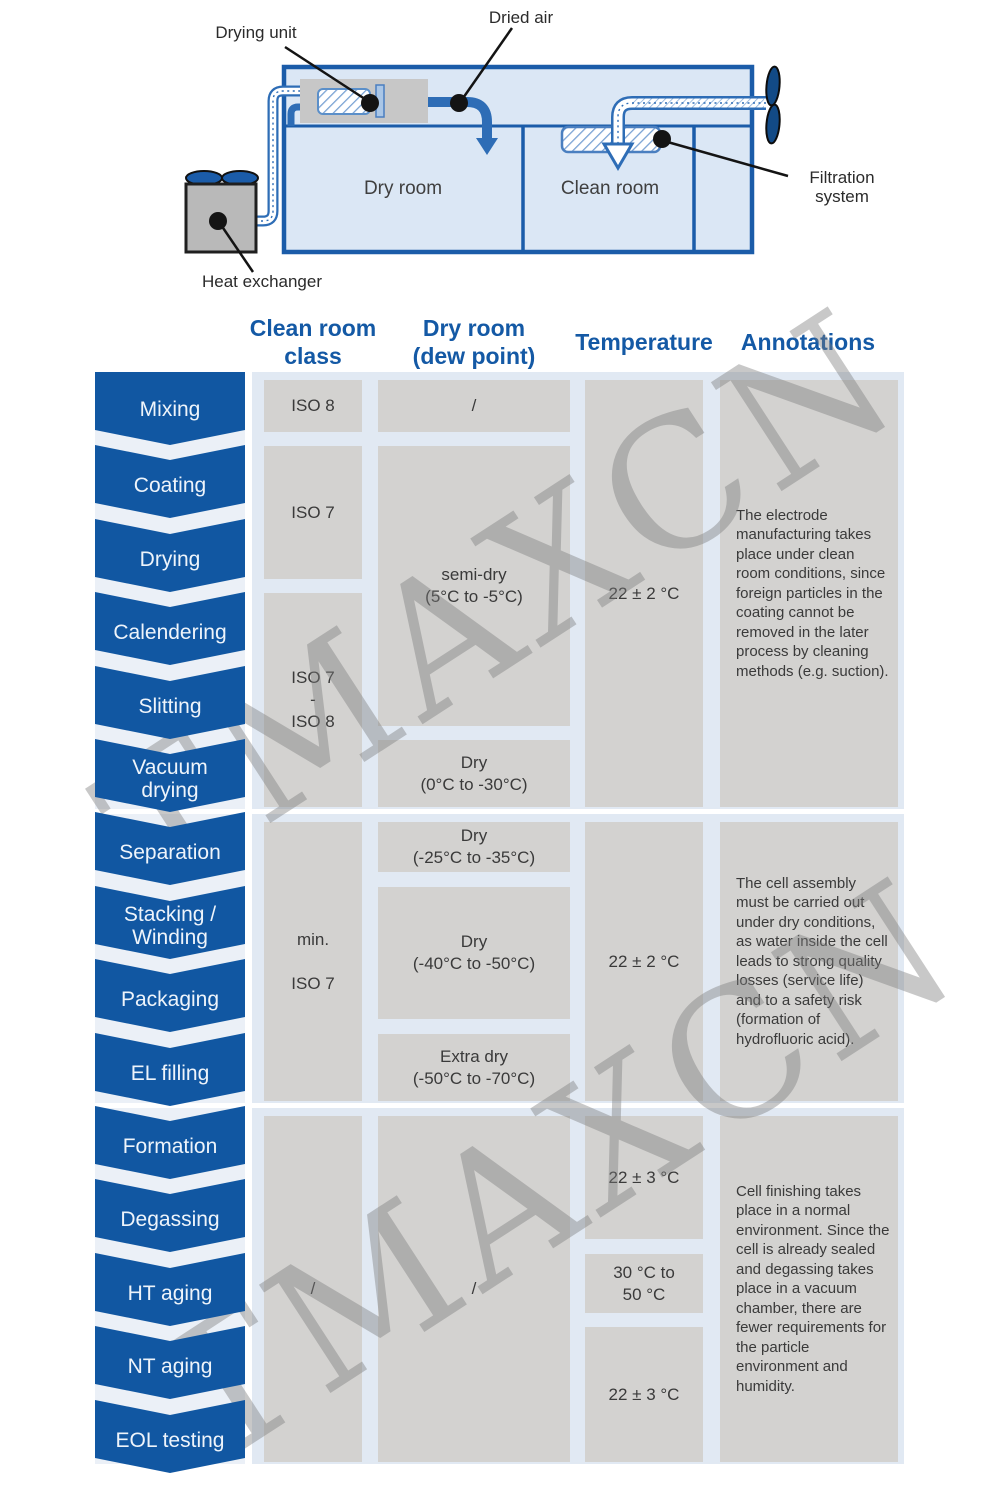  Describe the element at coordinates (644, 593) in the screenshot. I see `cell-temperature-electrode: 22 ± 2 °C` at that location.